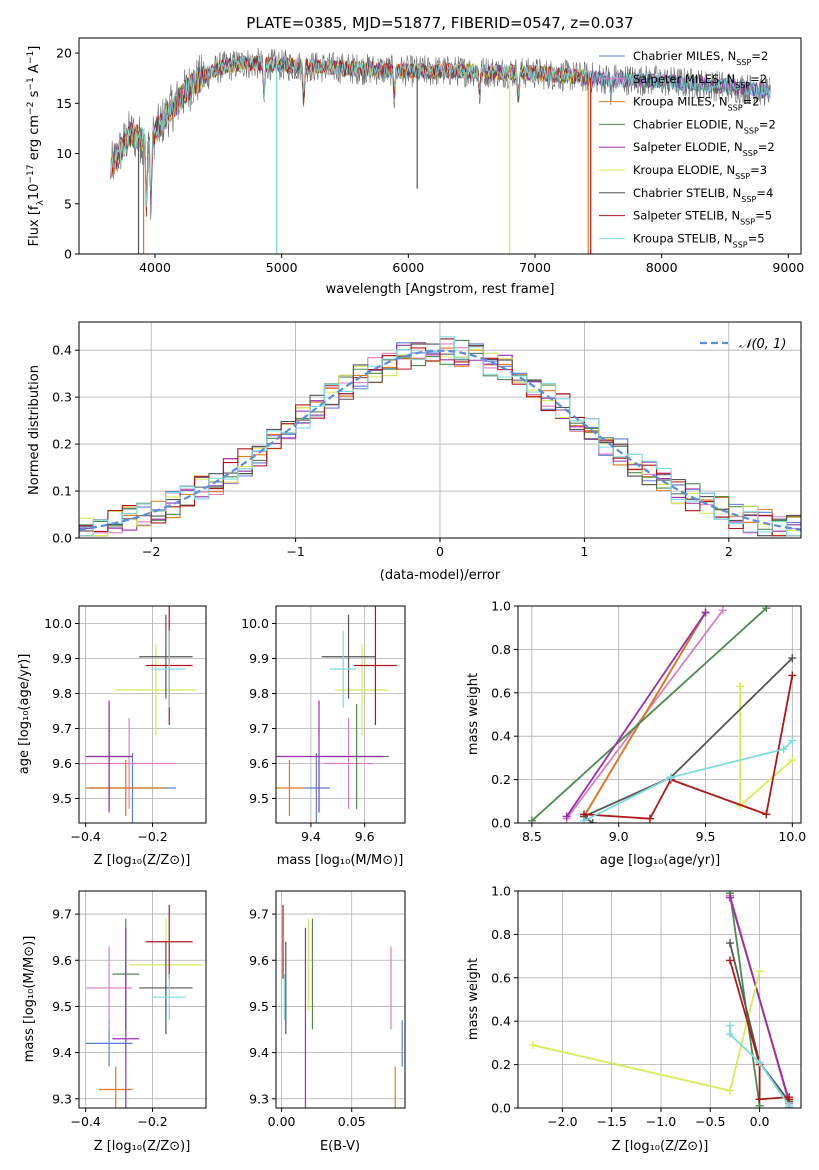 This screenshot has width=819, height=1170. I want to click on label-part: Kroupa ELODIE, N, so click(684, 170).